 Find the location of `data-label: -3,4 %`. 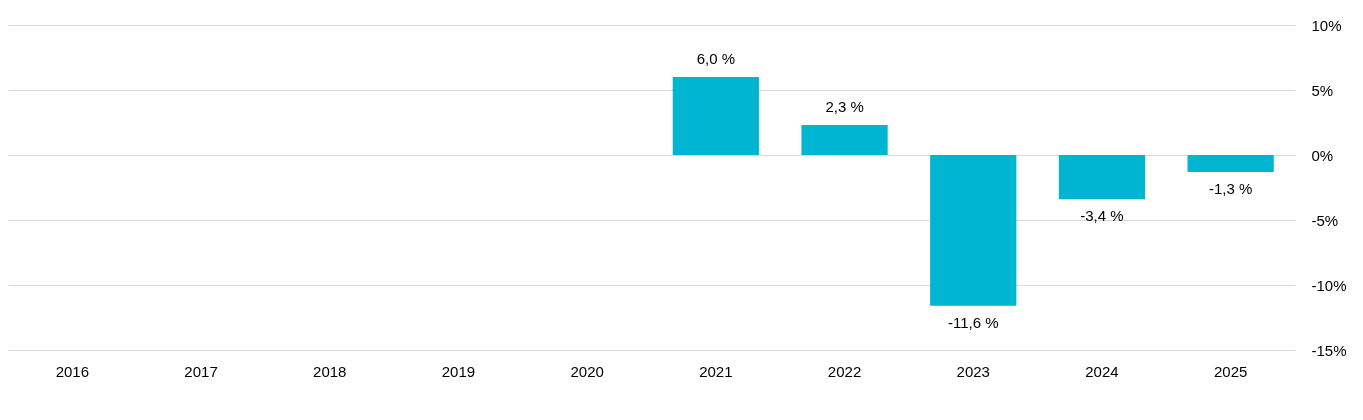

data-label: -3,4 % is located at coordinates (1102, 216).